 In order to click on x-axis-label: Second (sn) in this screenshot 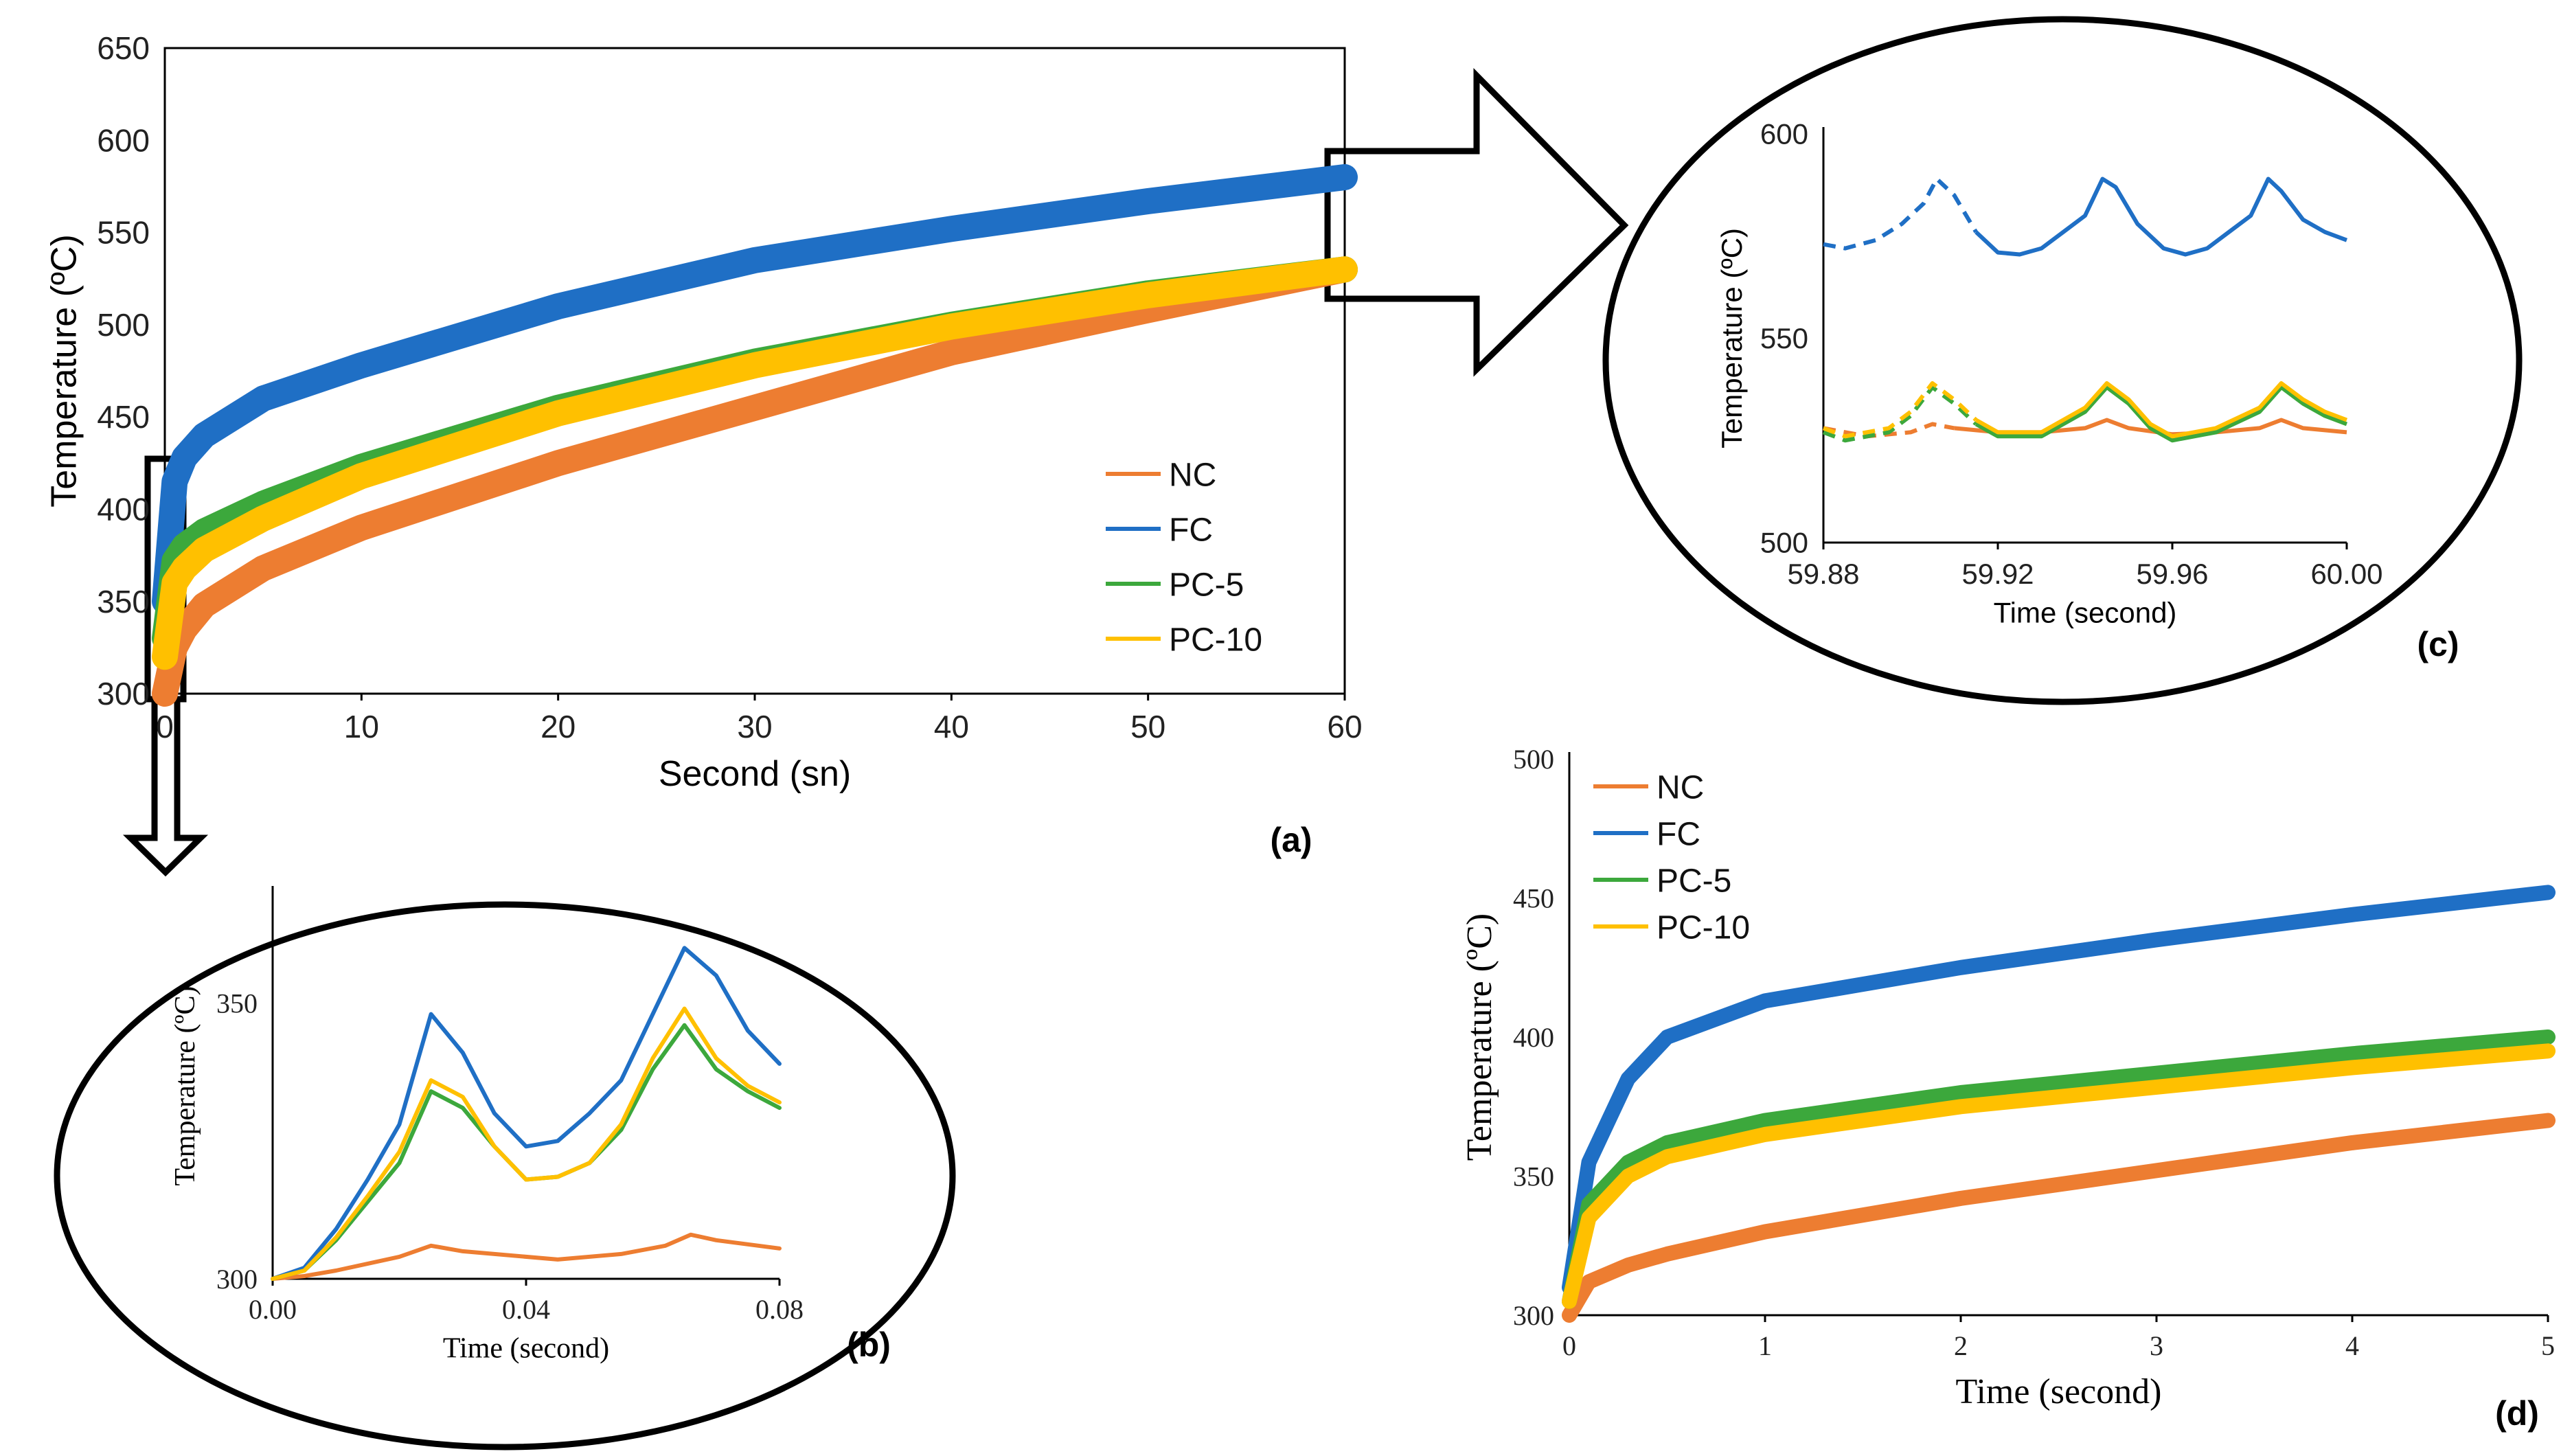, I will do `click(755, 774)`.